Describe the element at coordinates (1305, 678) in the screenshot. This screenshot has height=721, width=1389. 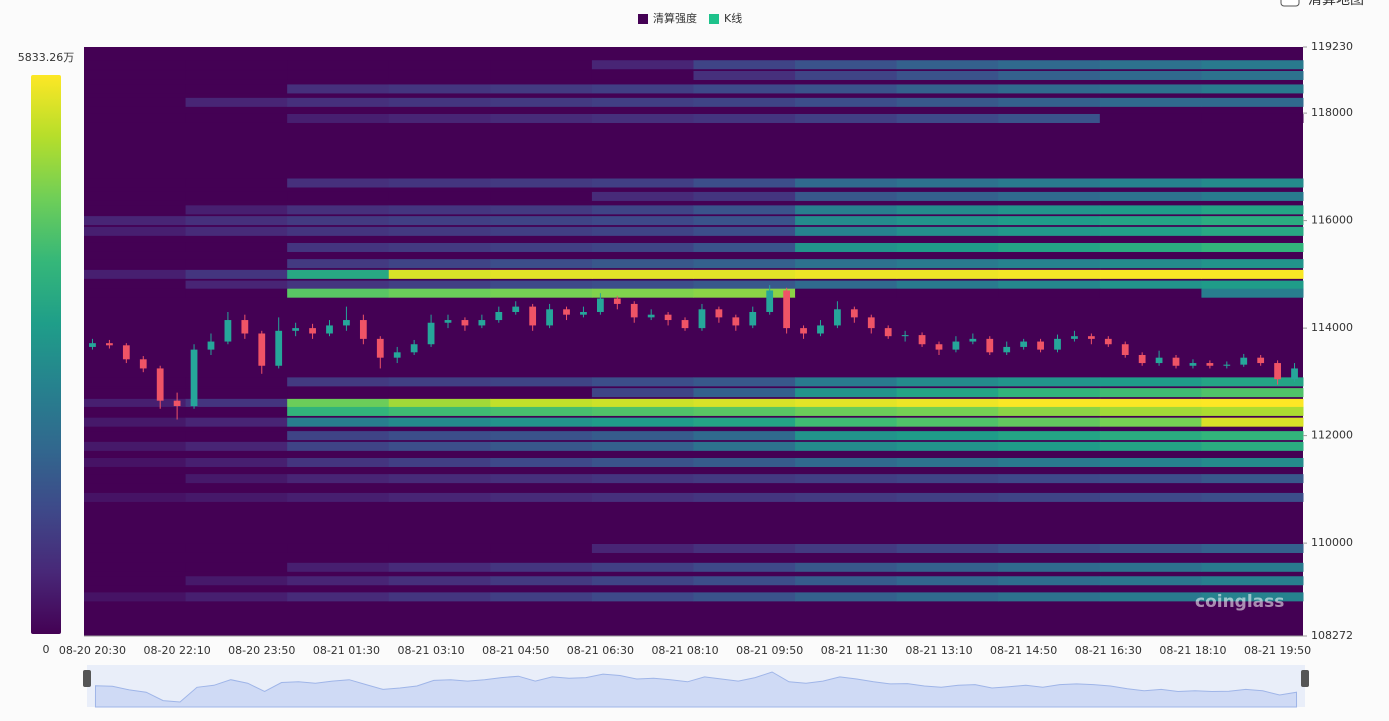
I see `zoom-handle-right` at that location.